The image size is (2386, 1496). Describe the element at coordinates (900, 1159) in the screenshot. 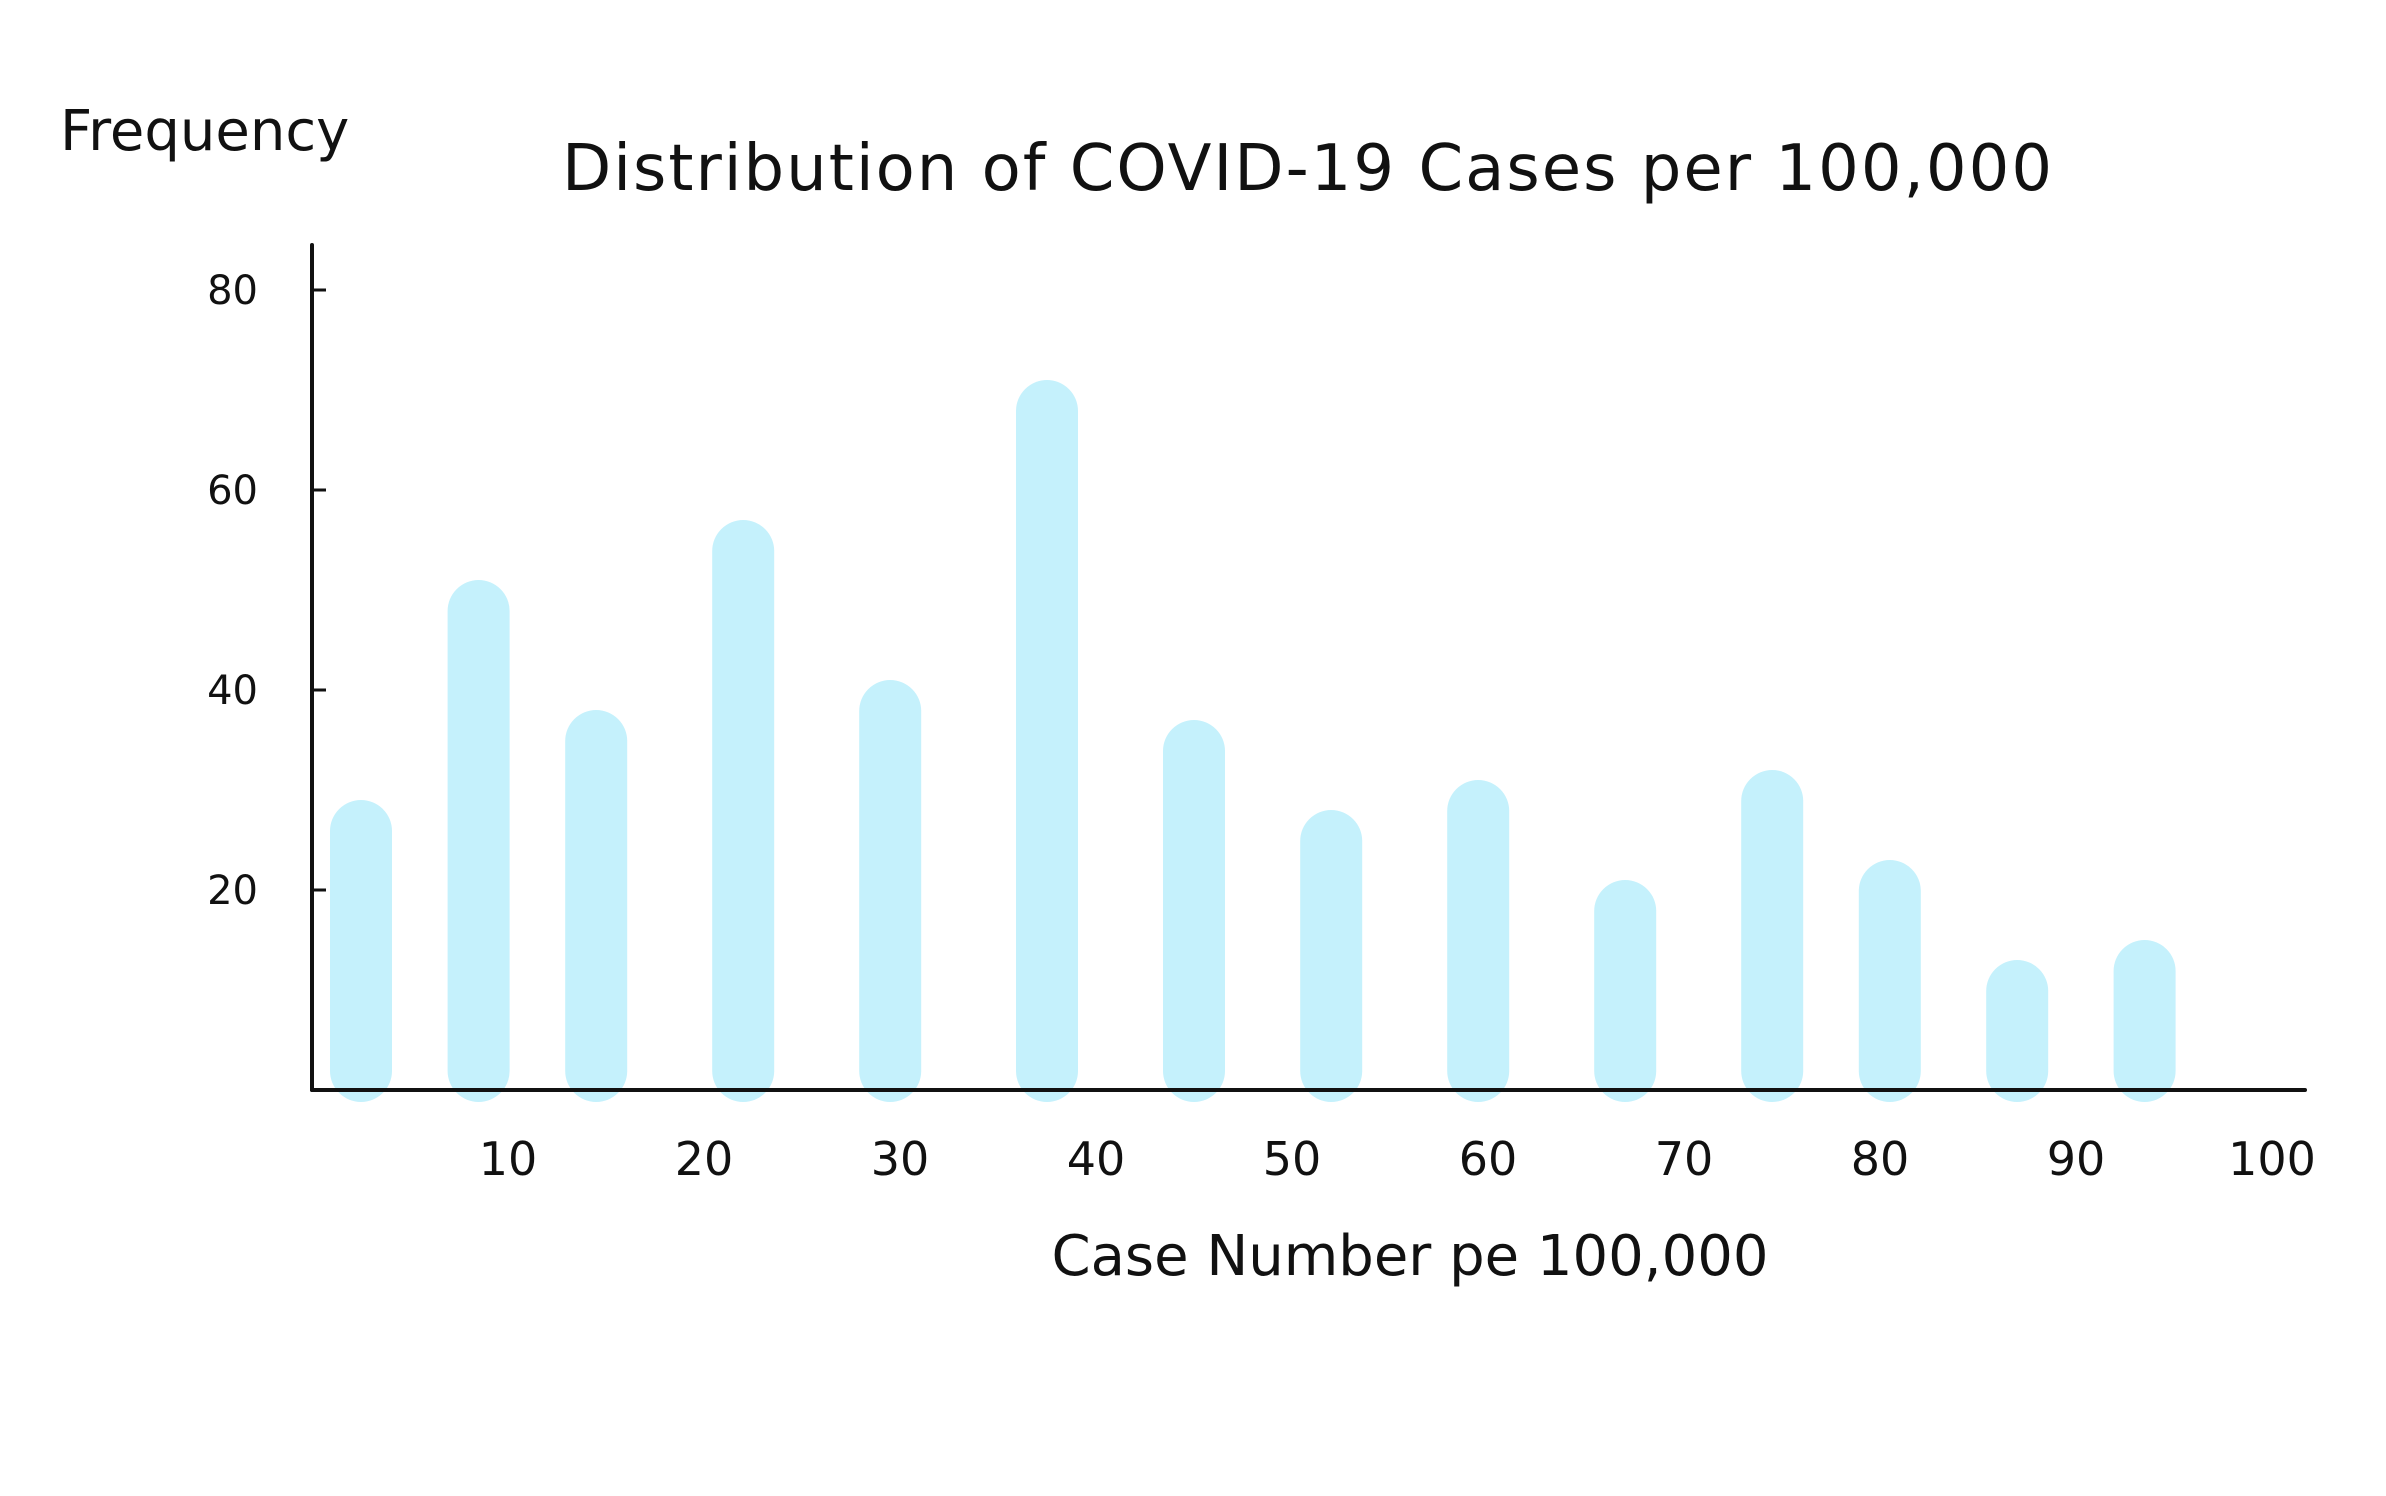

I see `x-tick-label-30: 30` at that location.